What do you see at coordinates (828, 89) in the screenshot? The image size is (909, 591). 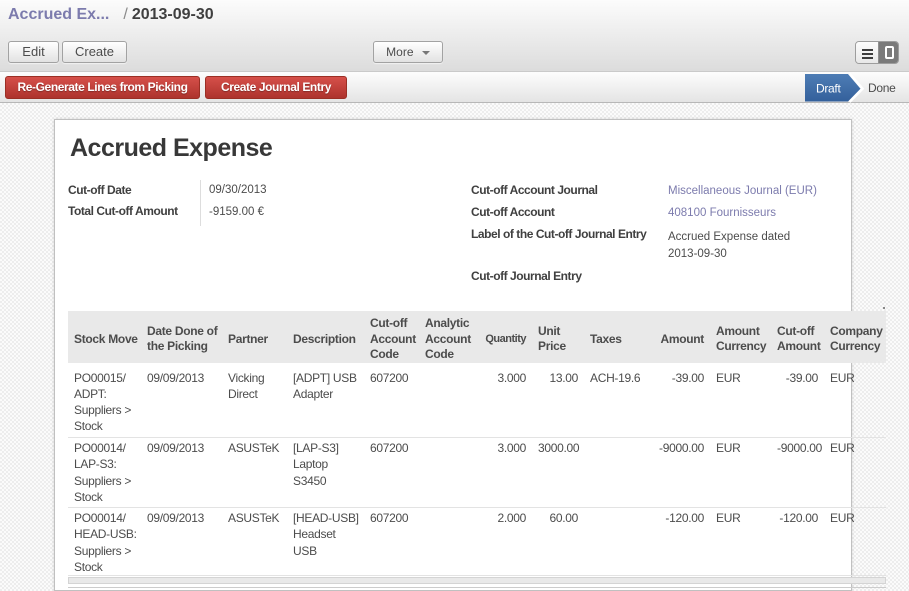 I see `svg-text: Draft` at bounding box center [828, 89].